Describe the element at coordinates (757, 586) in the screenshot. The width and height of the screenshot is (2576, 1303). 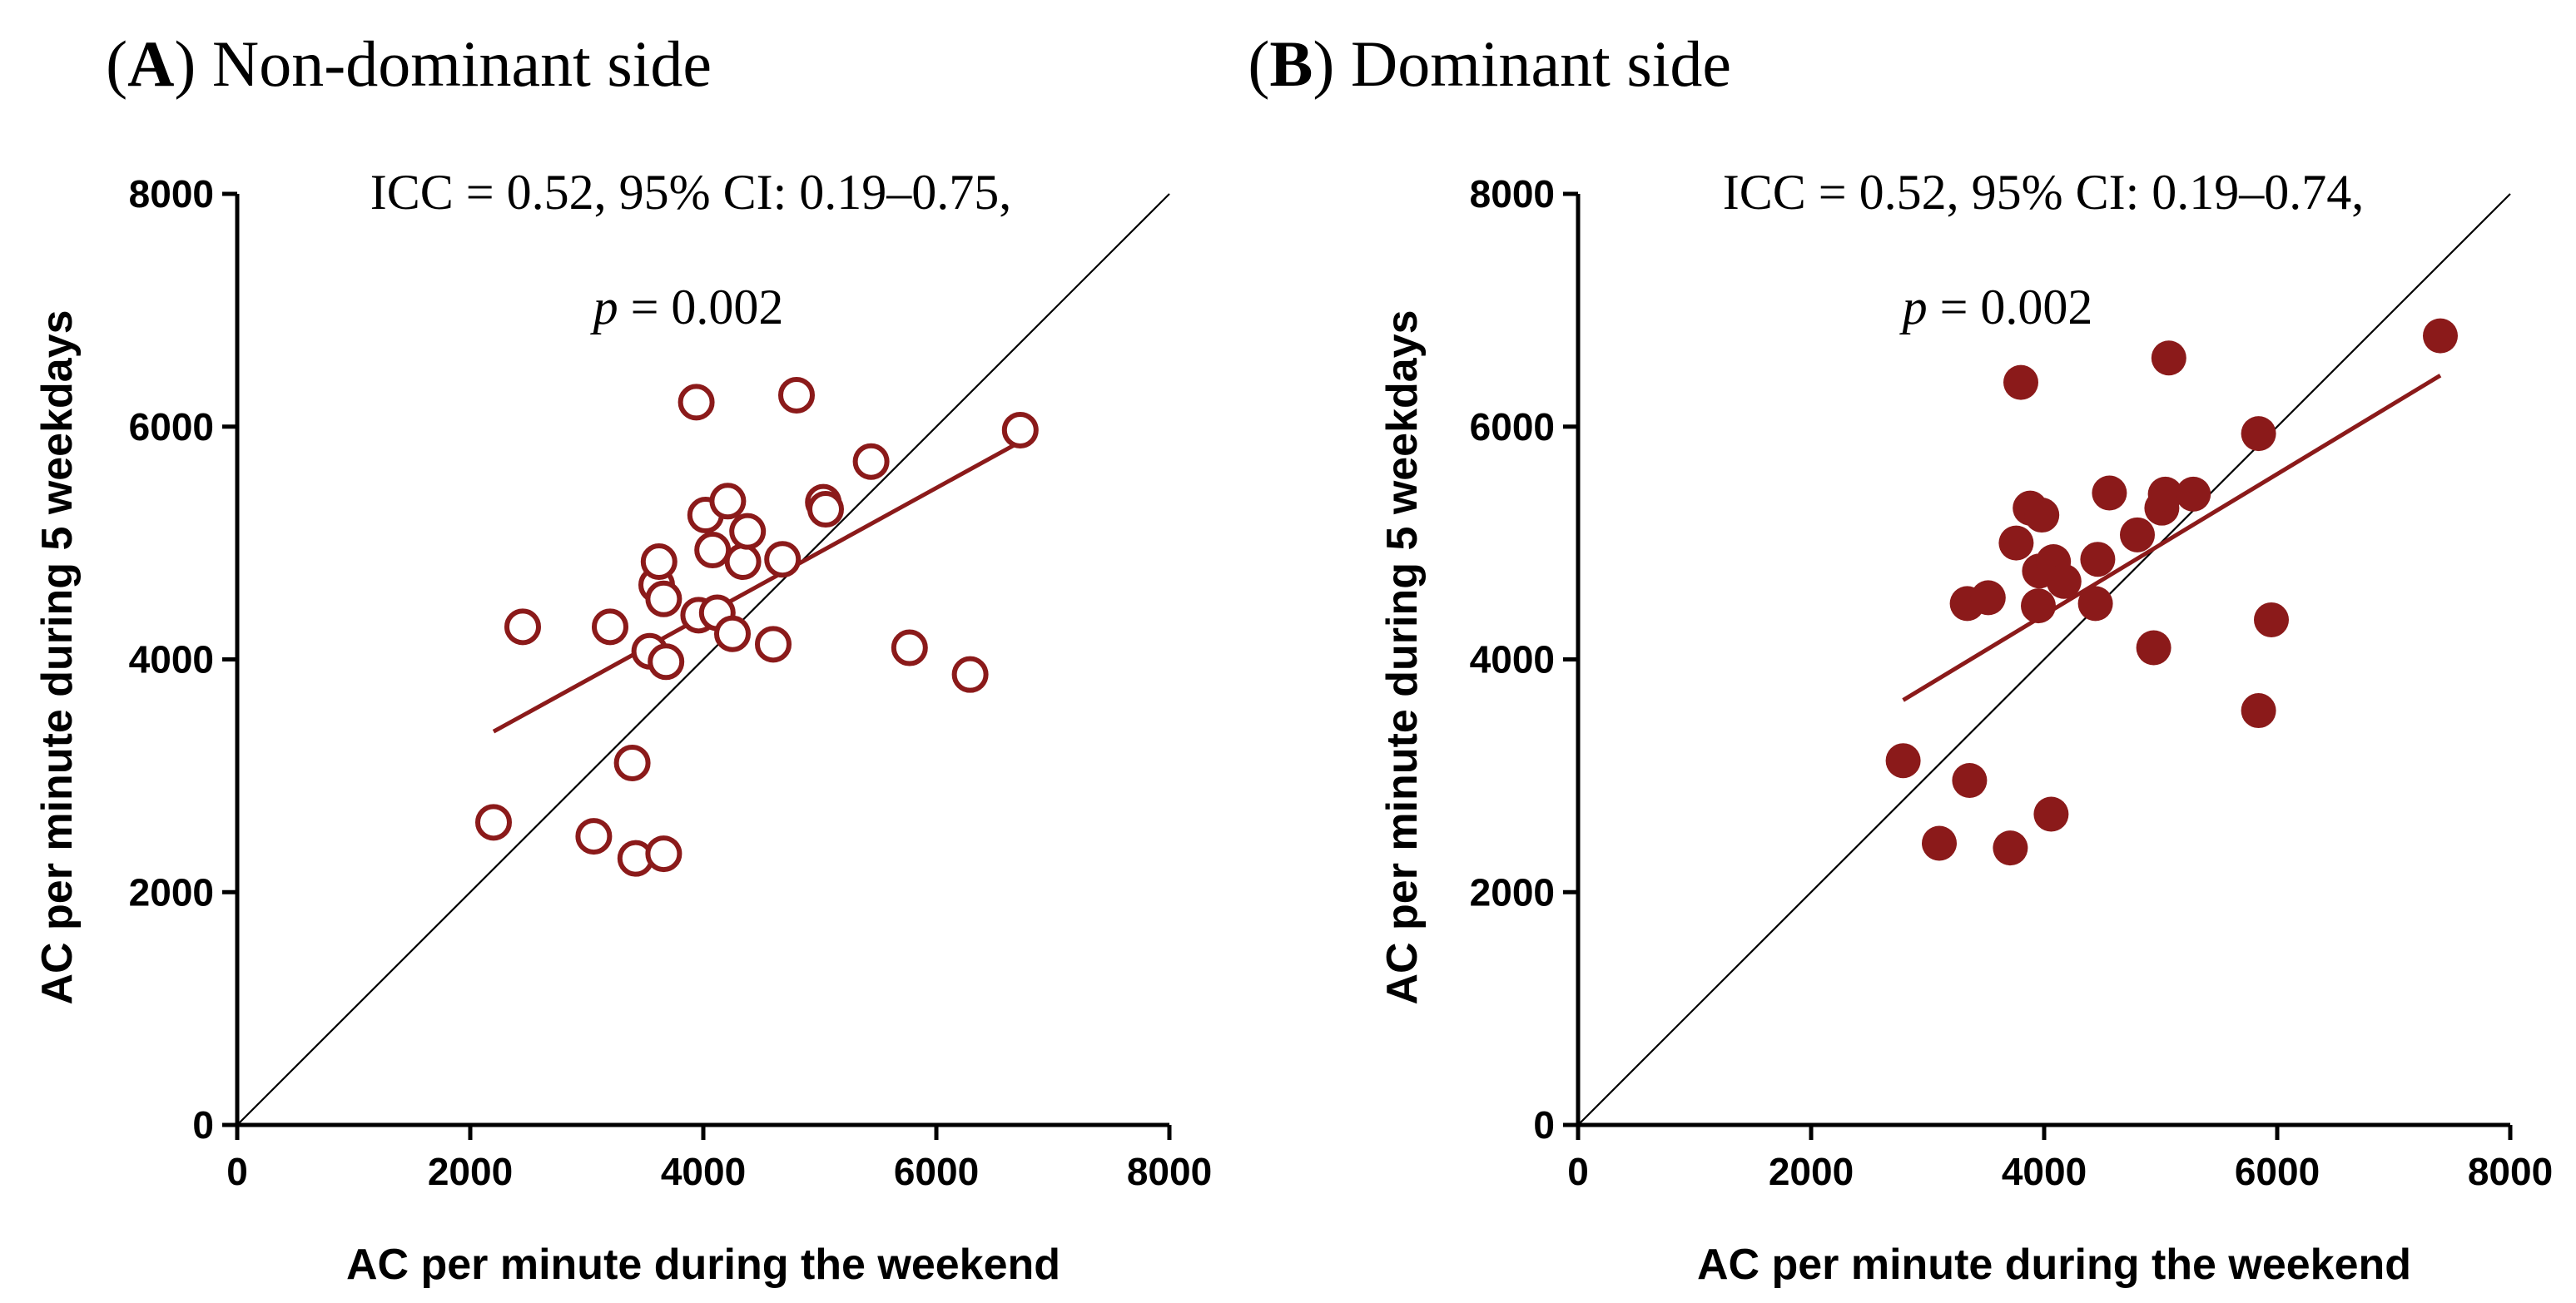
I see `panel-a-regression-line` at that location.